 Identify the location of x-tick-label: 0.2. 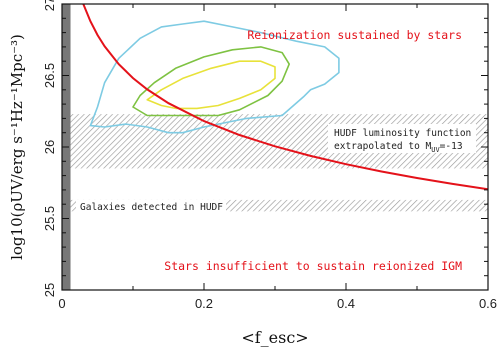
(204, 303).